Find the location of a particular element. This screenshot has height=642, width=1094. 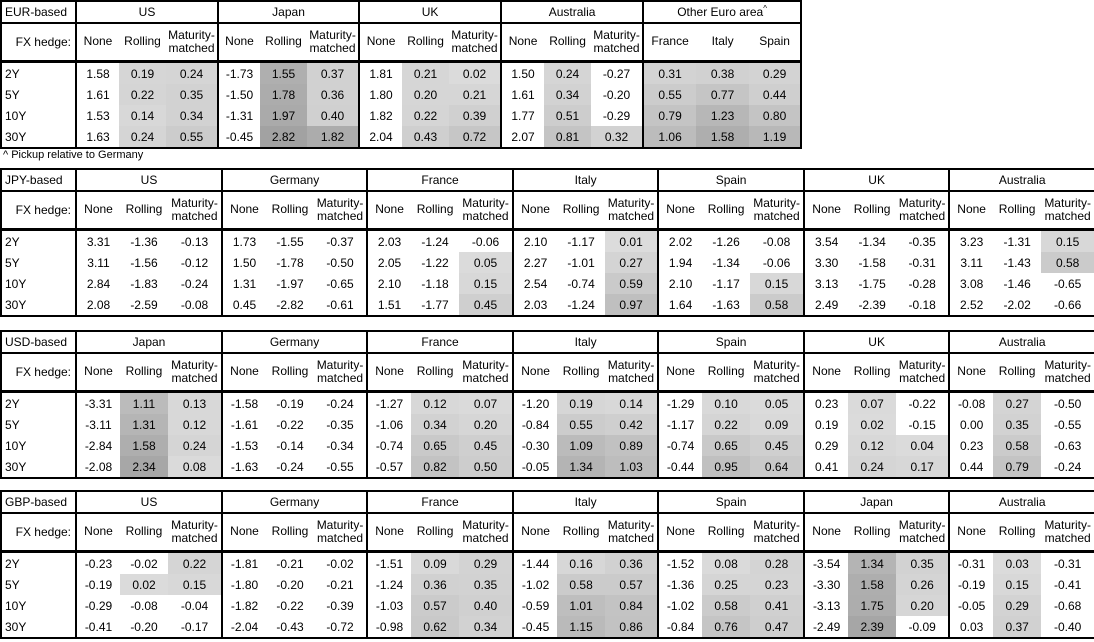

country-header: France is located at coordinates (441, 180).